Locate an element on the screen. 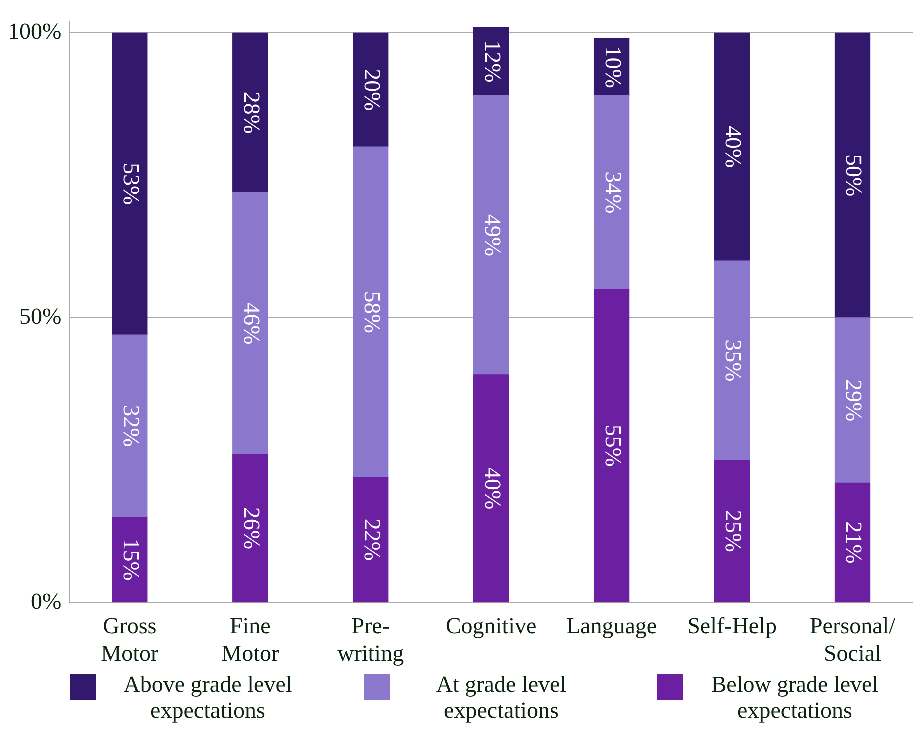 This screenshot has width=913, height=748. data-label: 58% is located at coordinates (372, 312).